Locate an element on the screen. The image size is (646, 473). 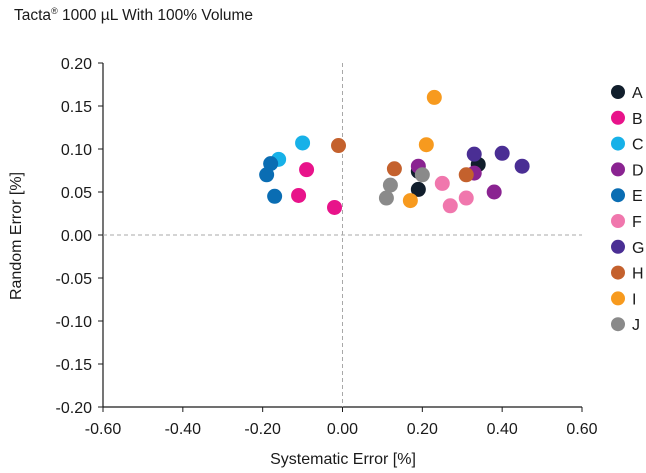
data-point-d is located at coordinates (494, 192).